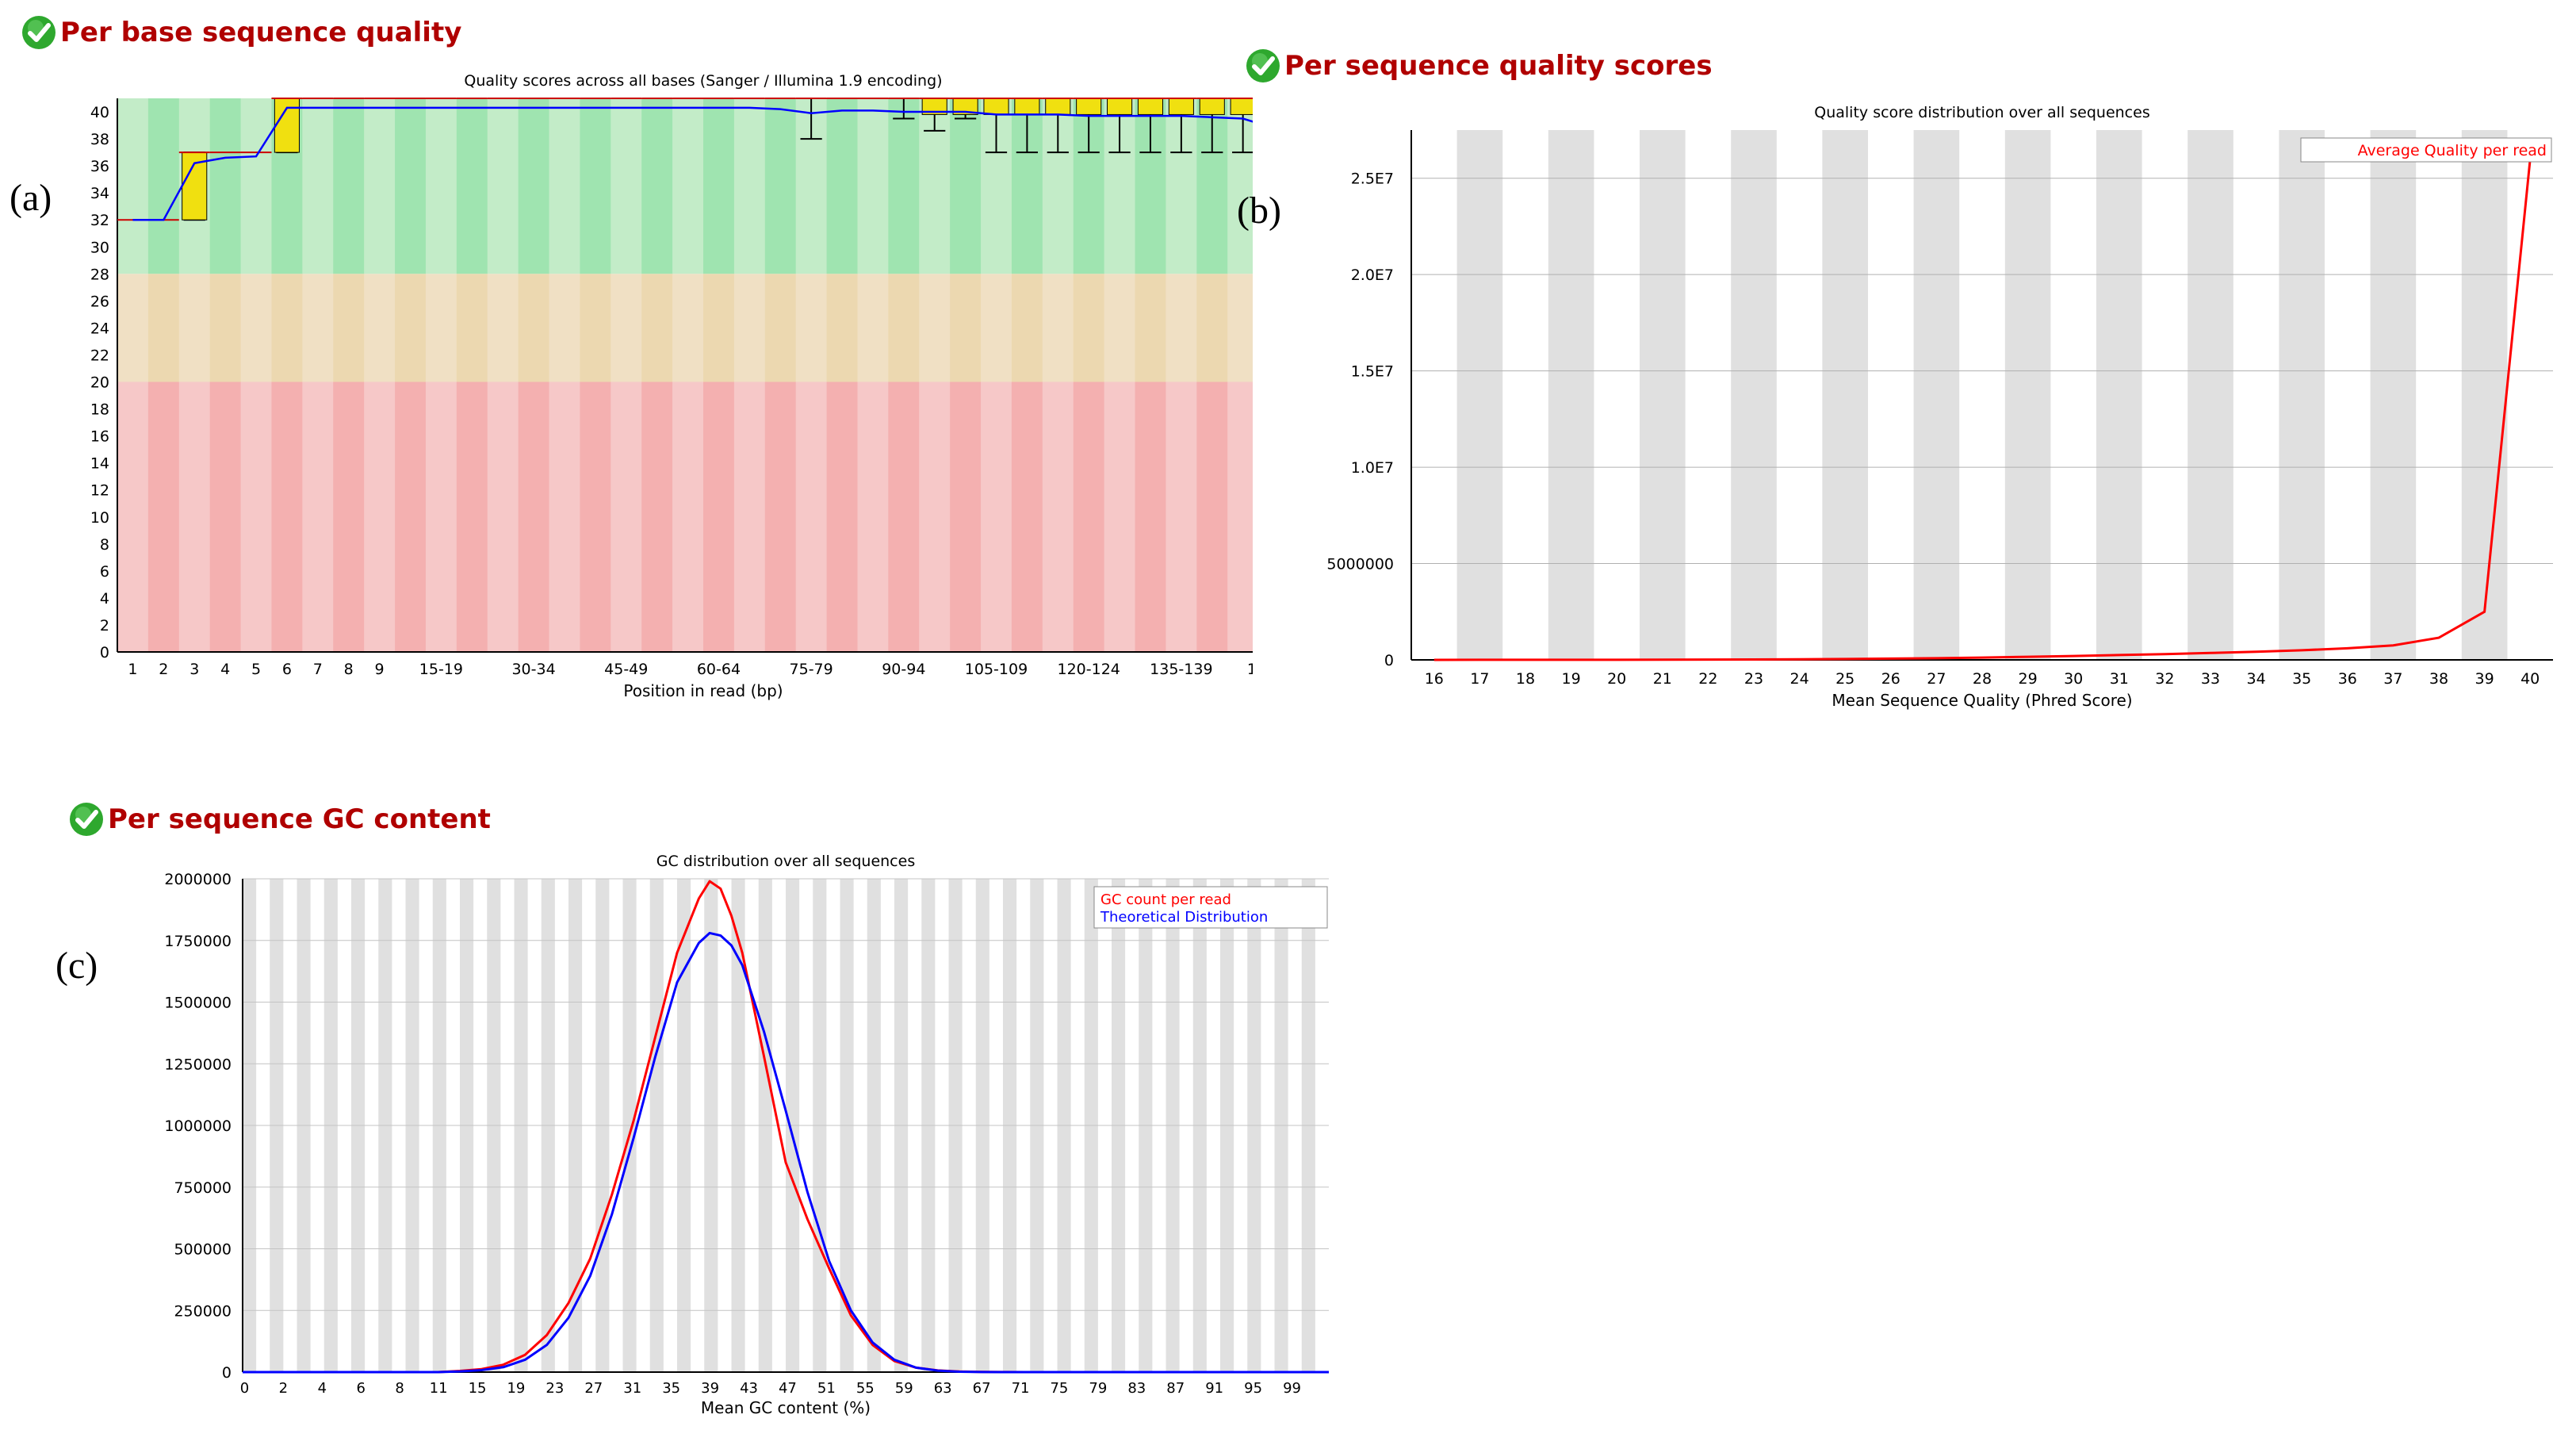 This screenshot has width=2576, height=1430. I want to click on x-tick-label: 38, so click(2438, 679).